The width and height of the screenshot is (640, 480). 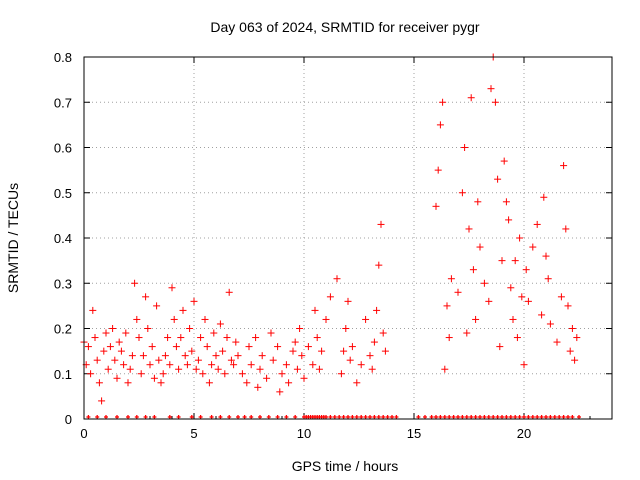 I want to click on y-axis-label: SRMTID / TECUs, so click(x=13, y=238).